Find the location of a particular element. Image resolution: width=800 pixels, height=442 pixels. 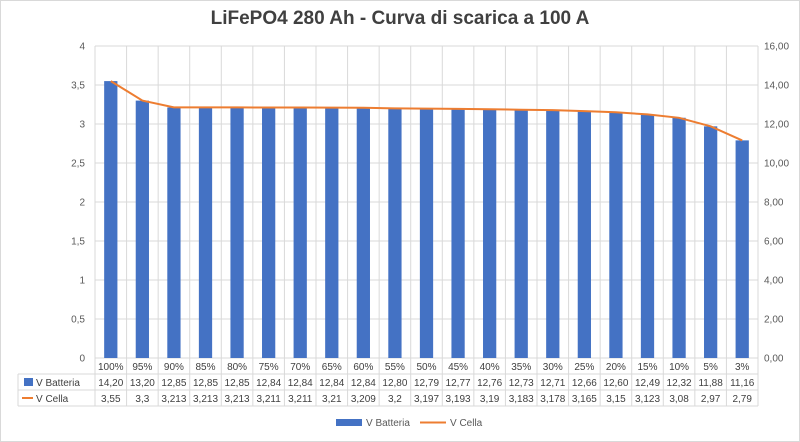

y-right-tick-label: 14,00 is located at coordinates (776, 86).